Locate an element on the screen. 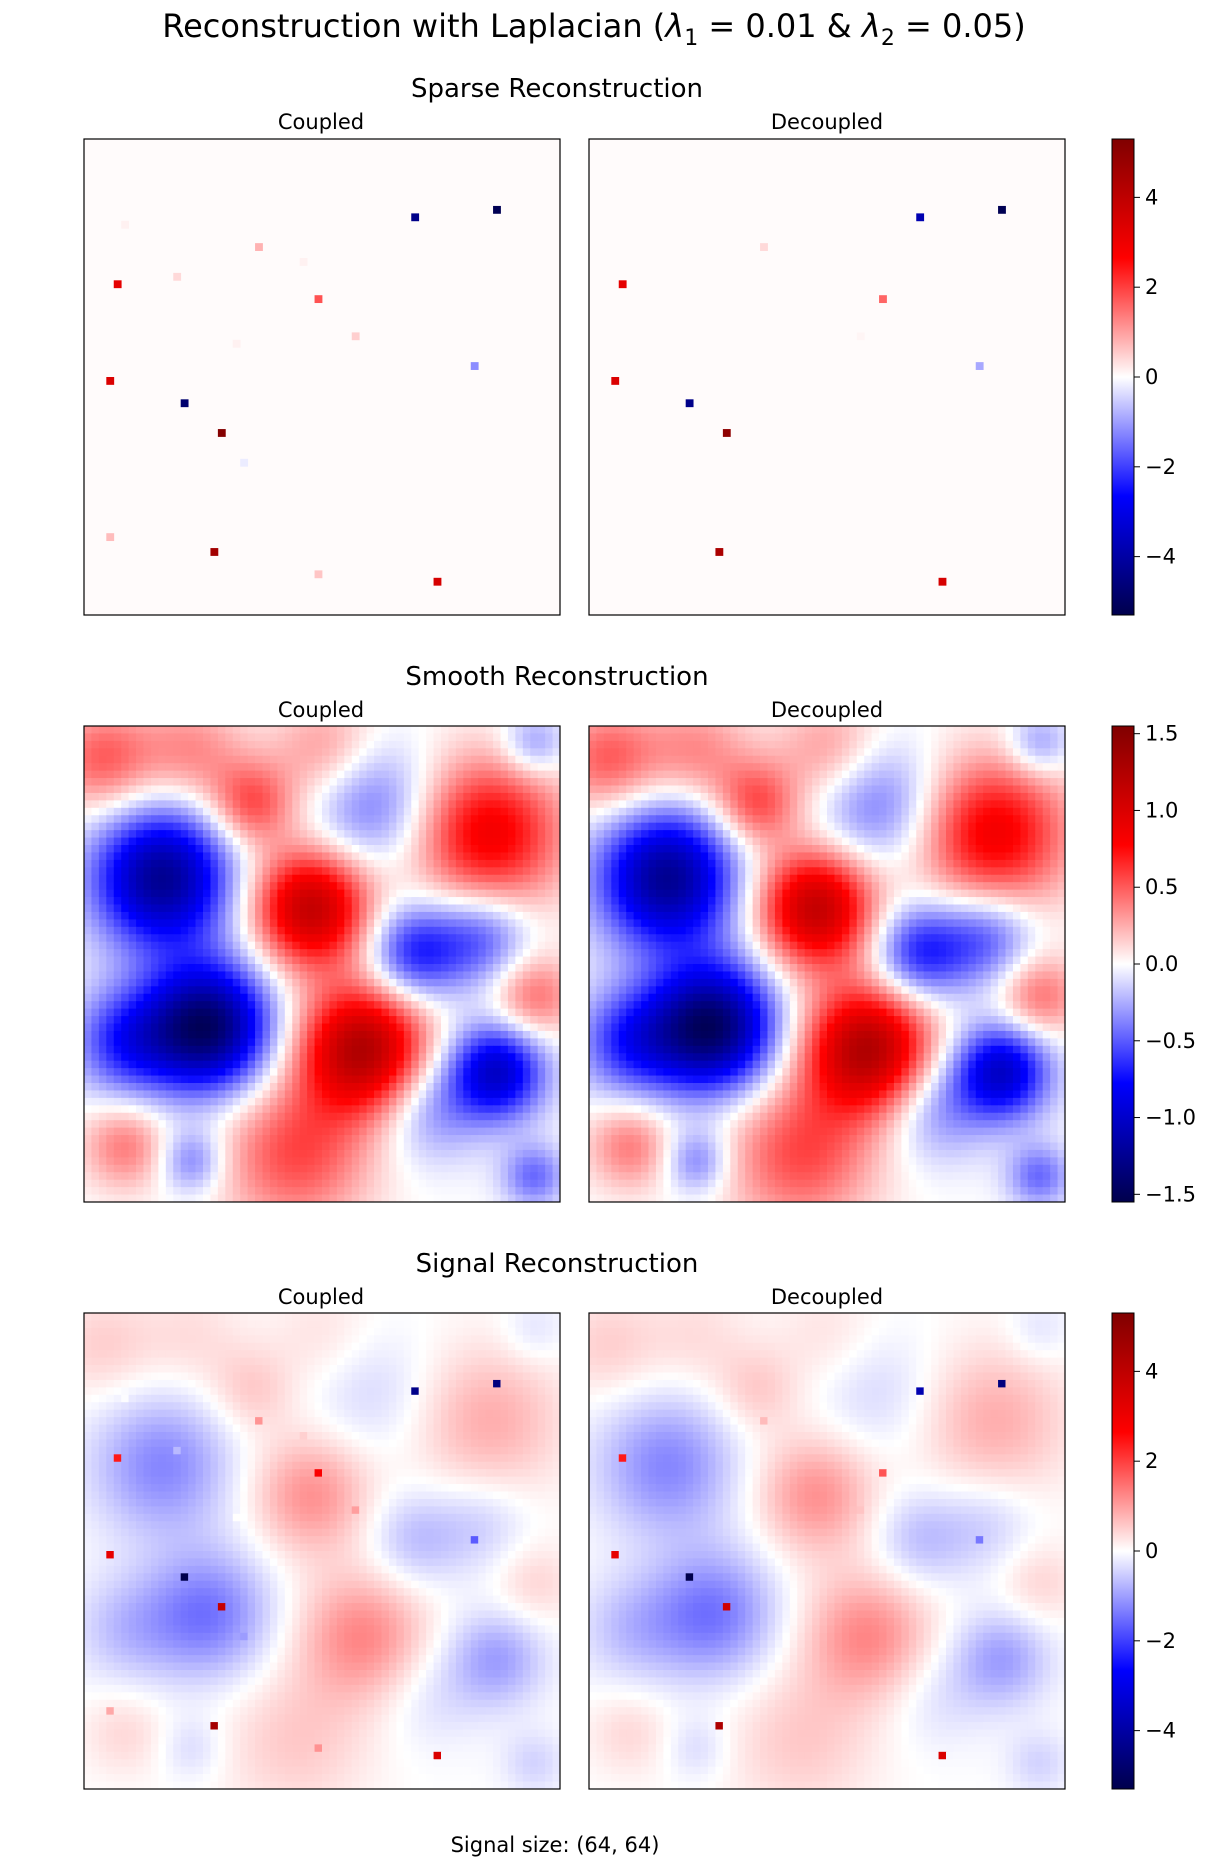 This screenshot has width=1216, height=1874. sparse-spike is located at coordinates (244, 463).